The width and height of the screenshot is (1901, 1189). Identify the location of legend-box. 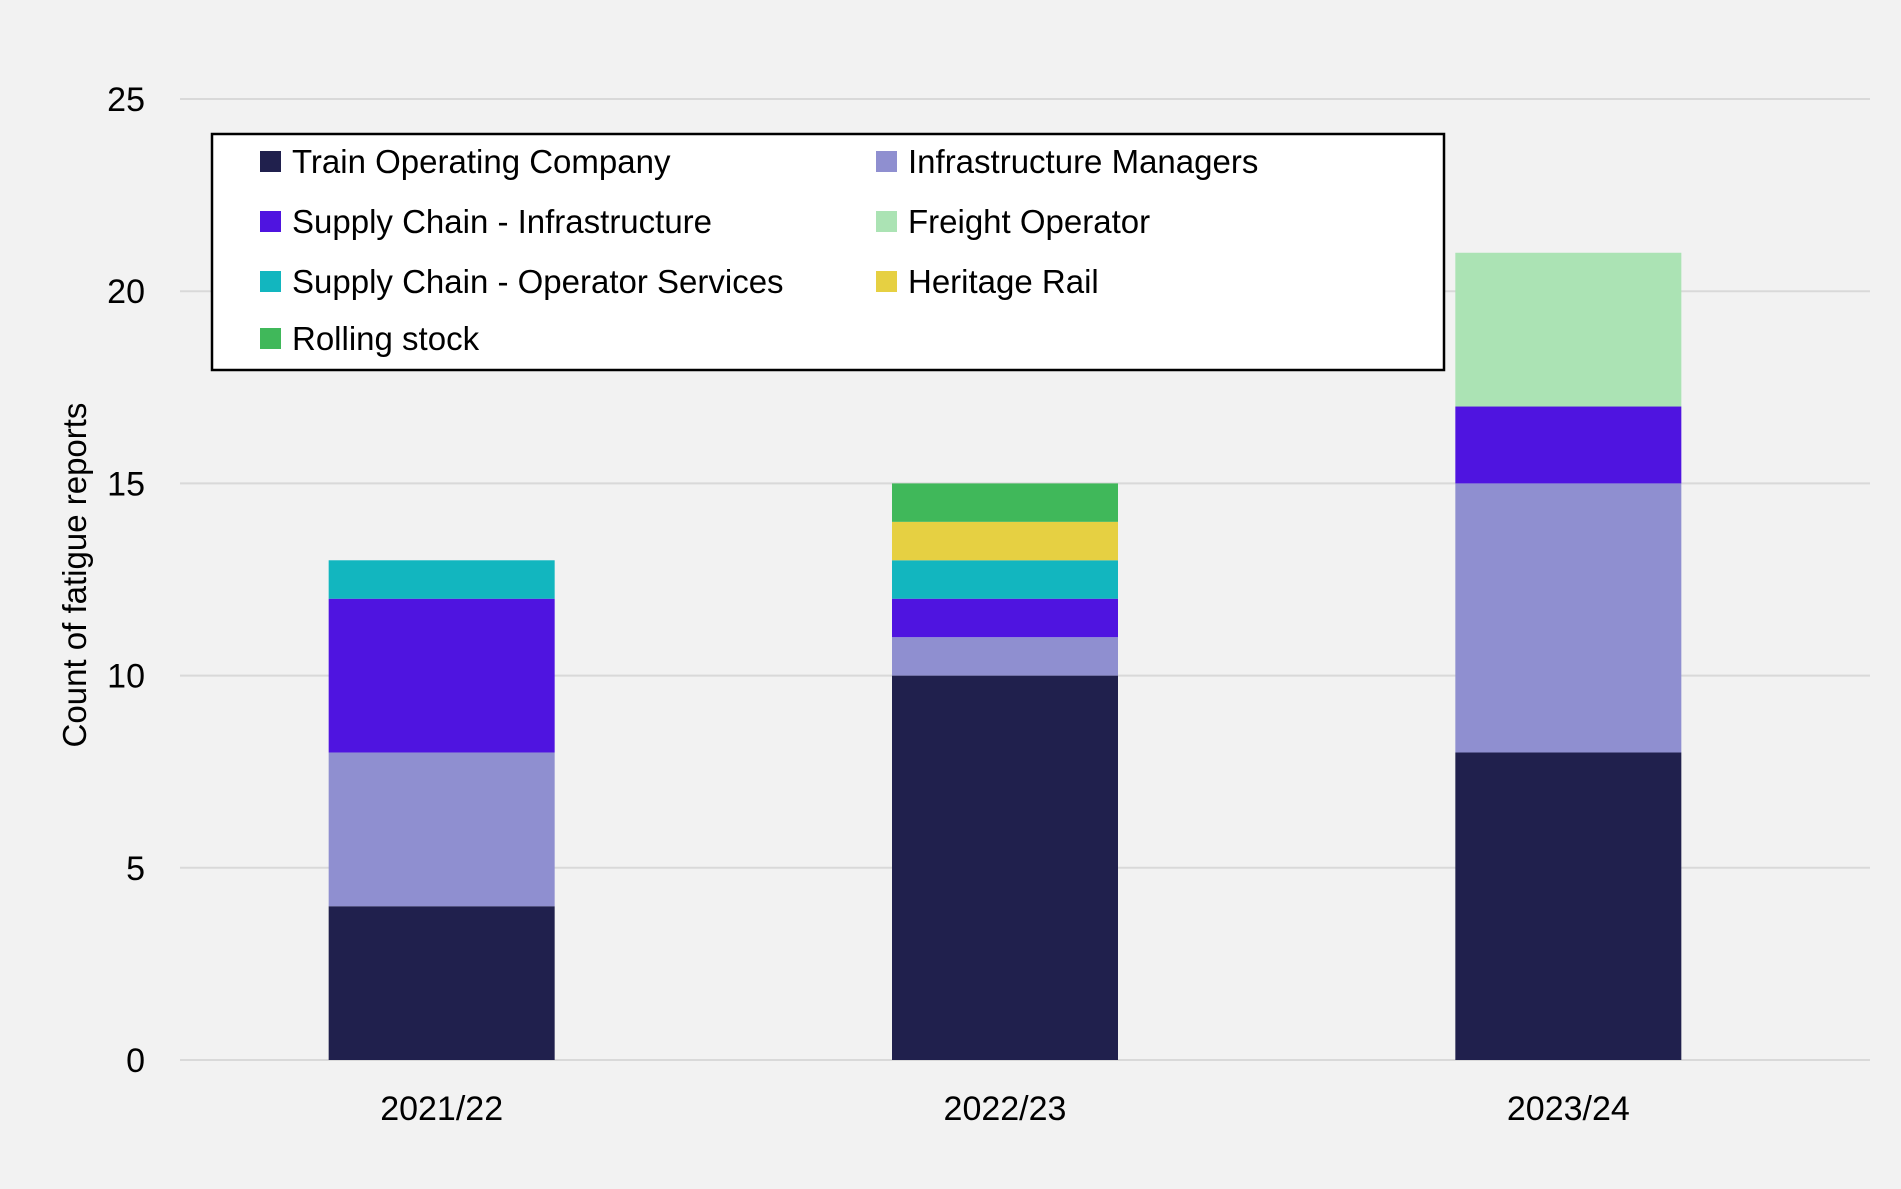
(828, 252).